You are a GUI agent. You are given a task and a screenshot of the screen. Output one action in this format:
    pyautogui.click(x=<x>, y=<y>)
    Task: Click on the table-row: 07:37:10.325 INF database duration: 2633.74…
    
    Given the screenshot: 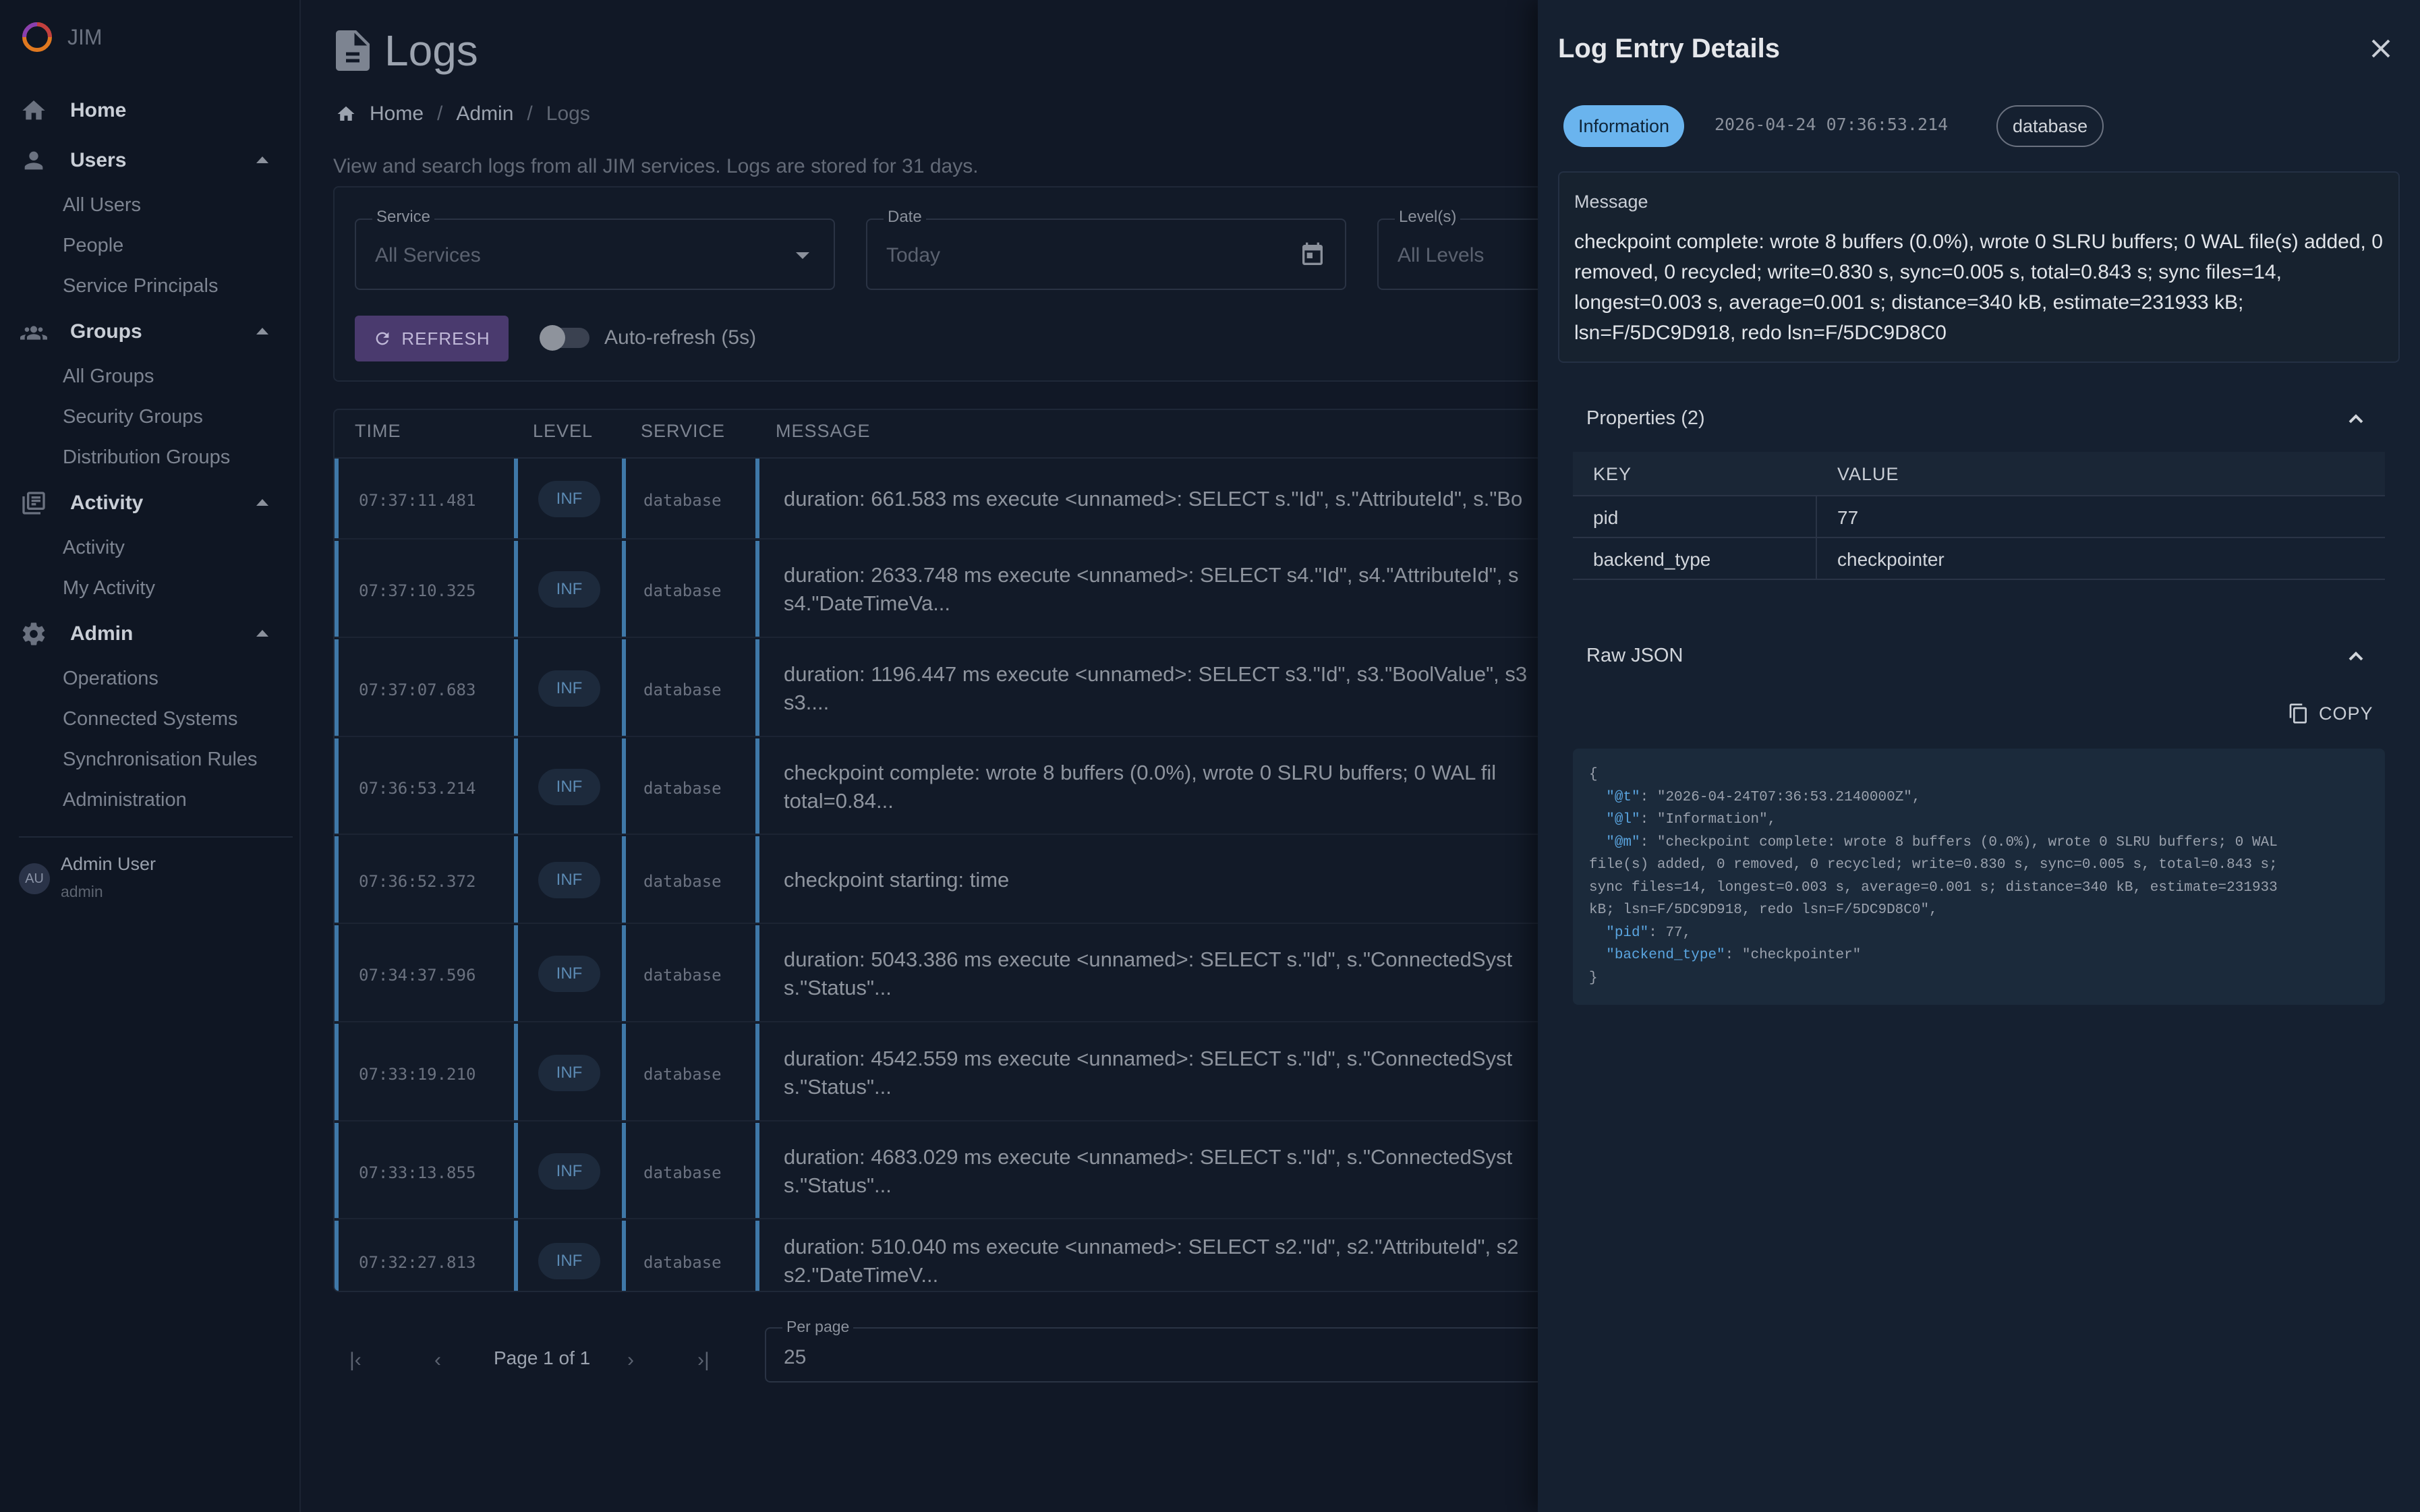 What is the action you would take?
    pyautogui.click(x=1143, y=589)
    